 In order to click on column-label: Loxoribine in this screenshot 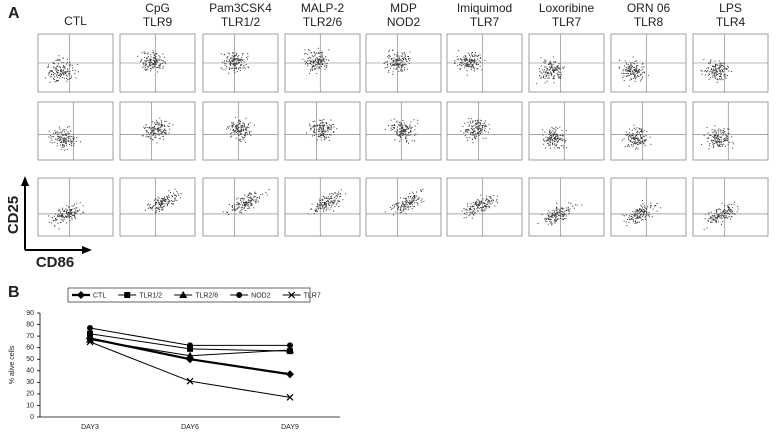, I will do `click(567, 8)`.